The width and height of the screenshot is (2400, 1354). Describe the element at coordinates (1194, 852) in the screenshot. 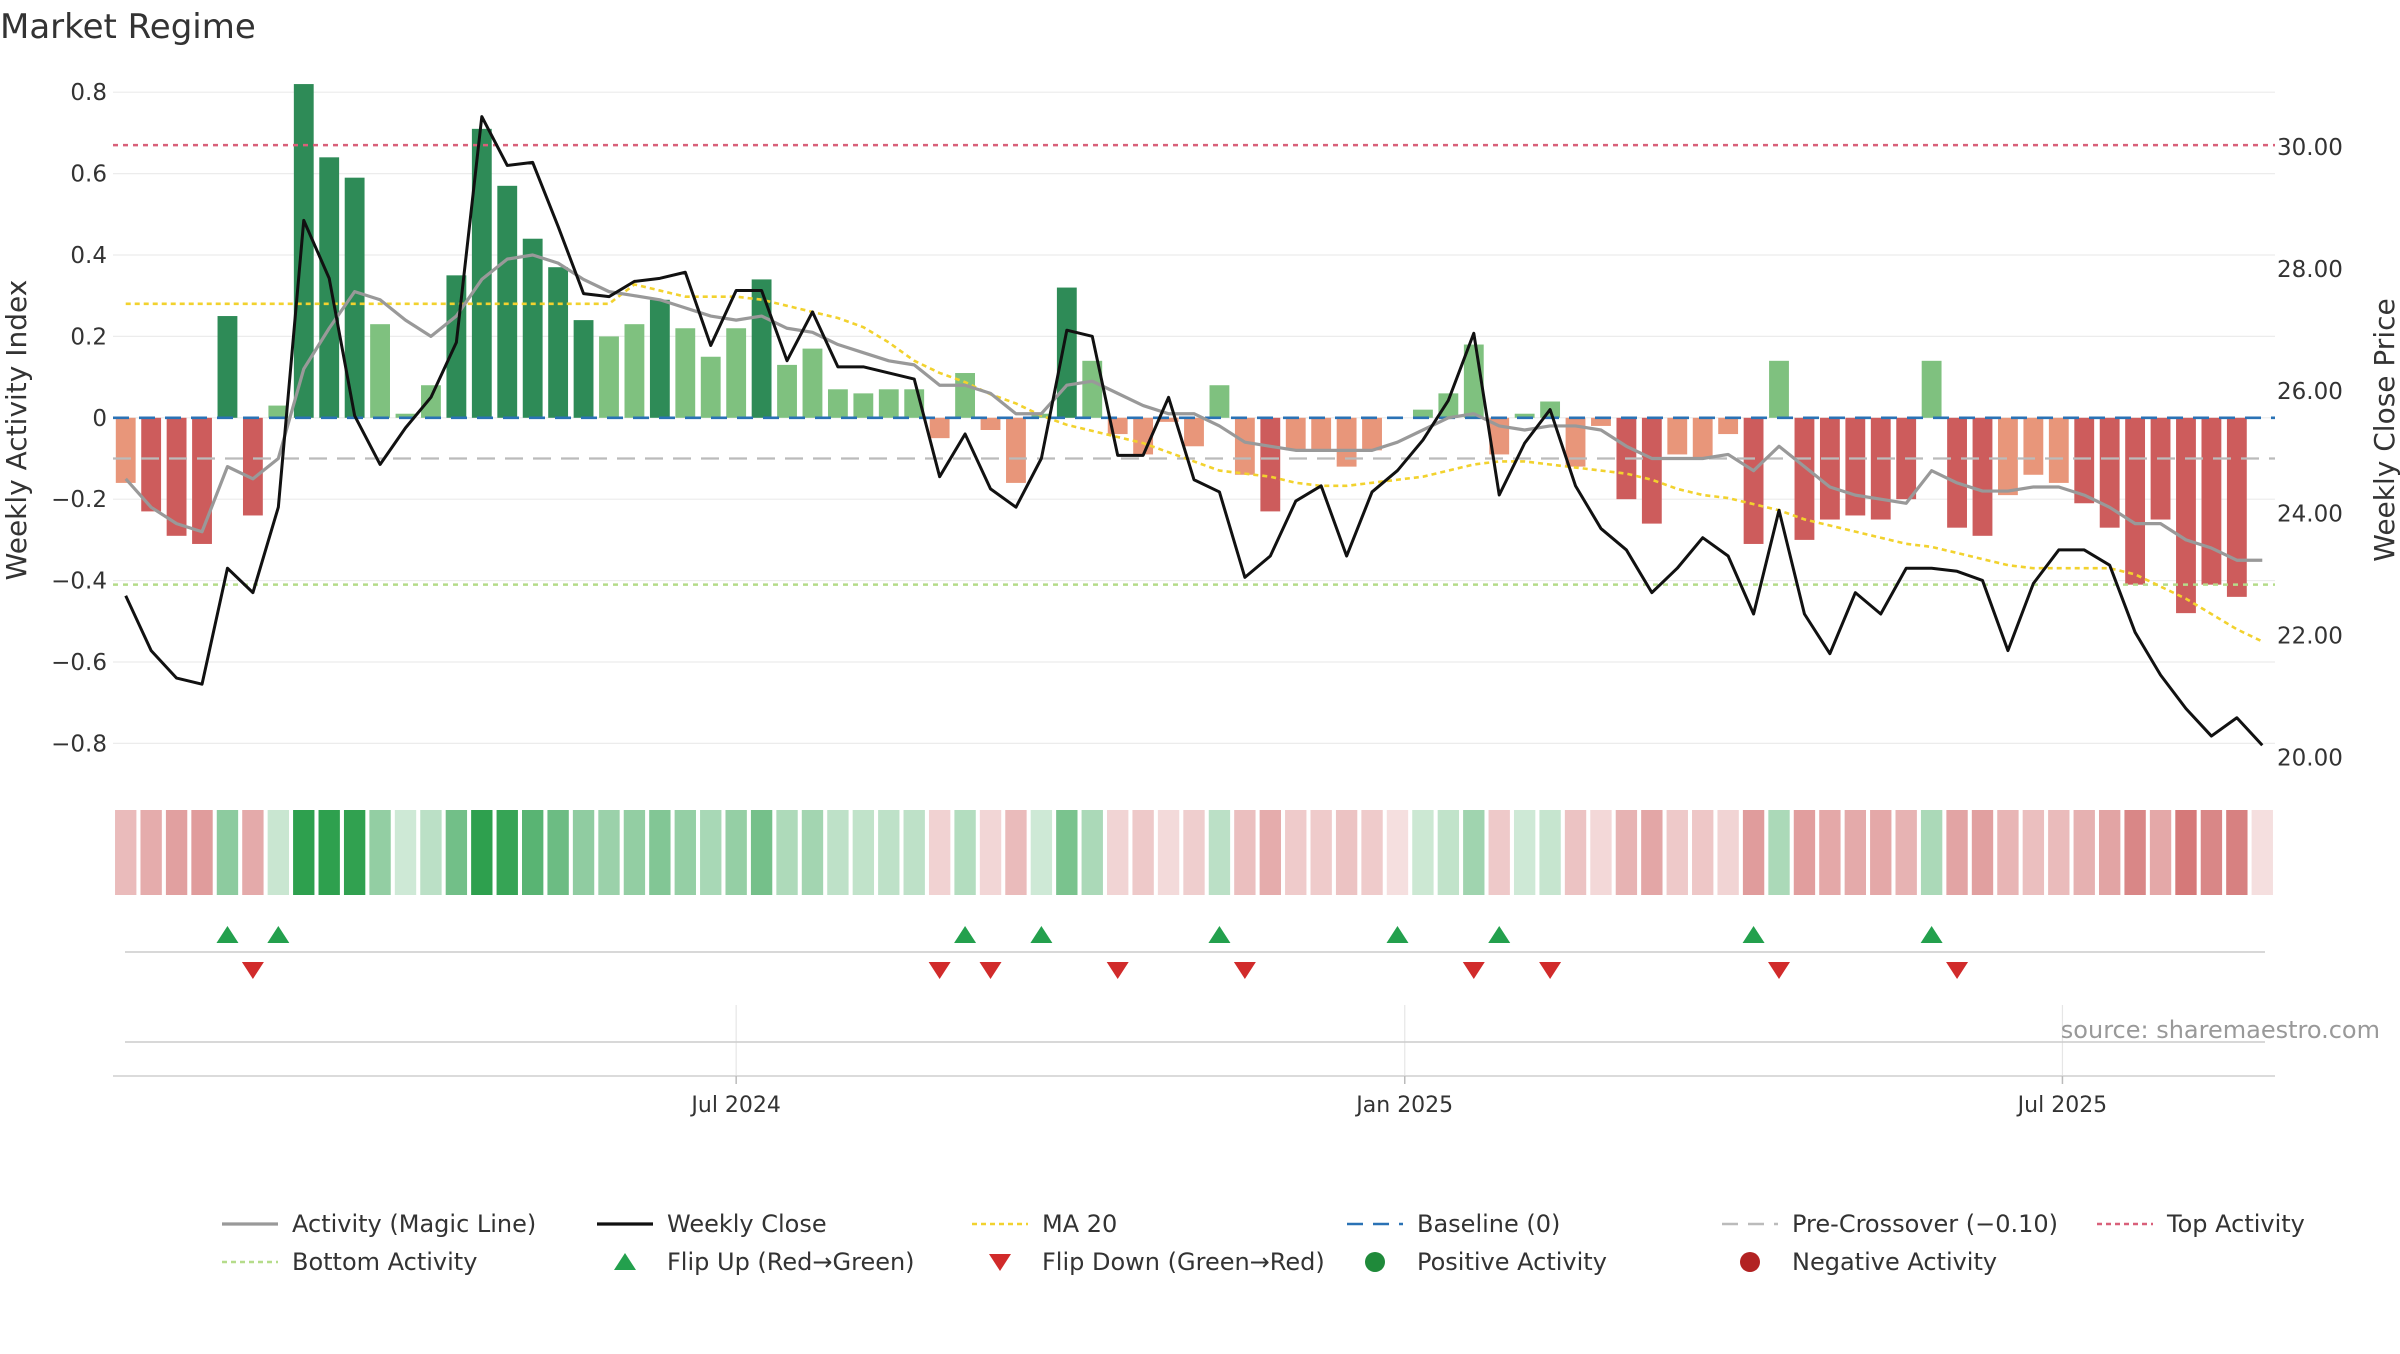

I see `activity-heat-strip` at that location.